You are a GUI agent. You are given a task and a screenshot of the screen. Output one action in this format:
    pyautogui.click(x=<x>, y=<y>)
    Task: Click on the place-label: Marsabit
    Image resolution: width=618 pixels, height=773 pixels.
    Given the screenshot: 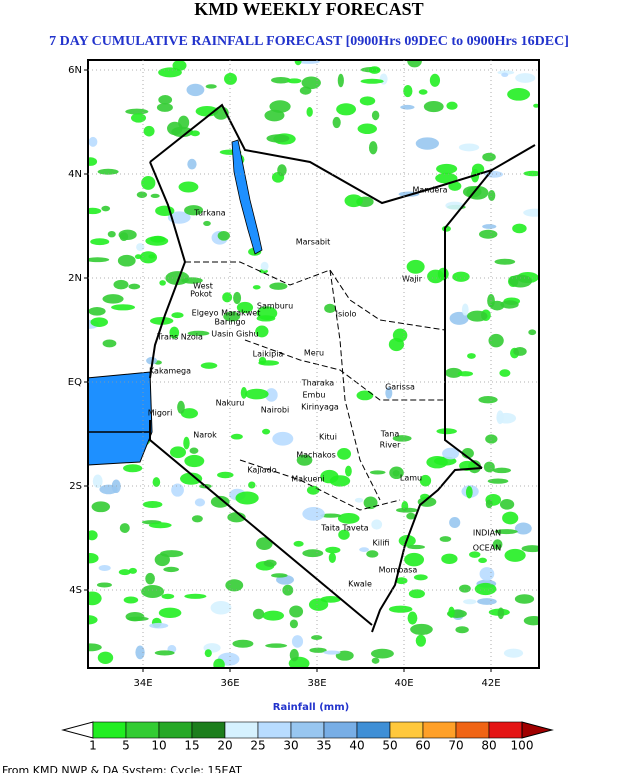 What is the action you would take?
    pyautogui.click(x=313, y=242)
    